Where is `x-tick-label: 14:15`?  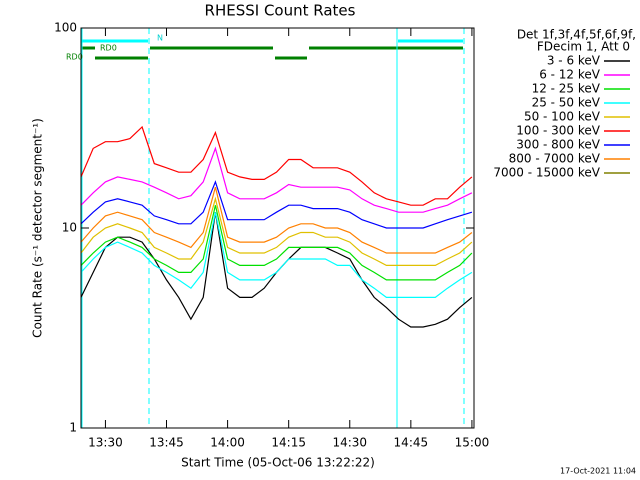 x-tick-label: 14:15 is located at coordinates (288, 443).